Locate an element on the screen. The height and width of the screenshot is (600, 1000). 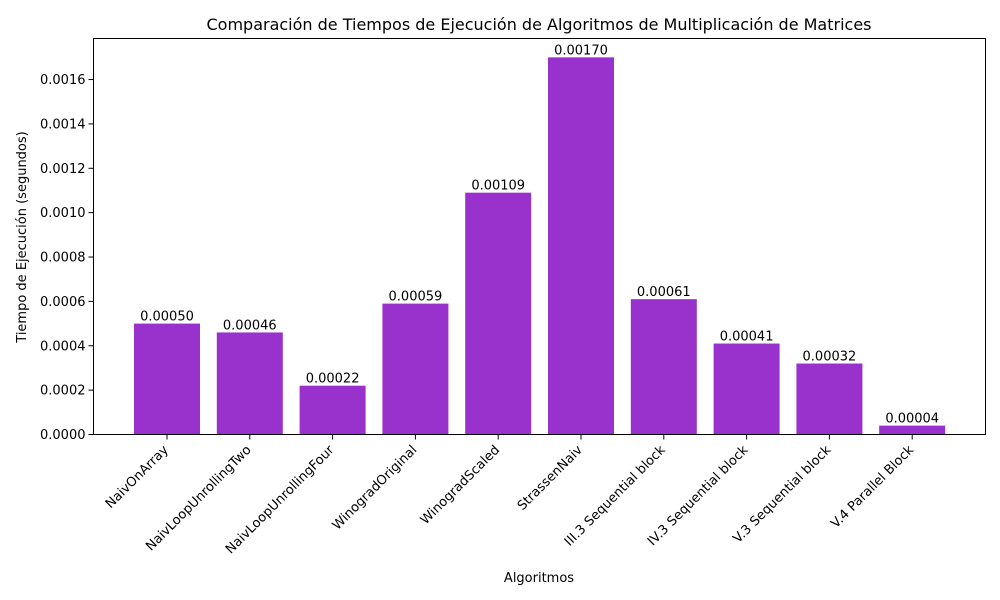
y-tick-label-4: 0.0006 is located at coordinates (63, 302).